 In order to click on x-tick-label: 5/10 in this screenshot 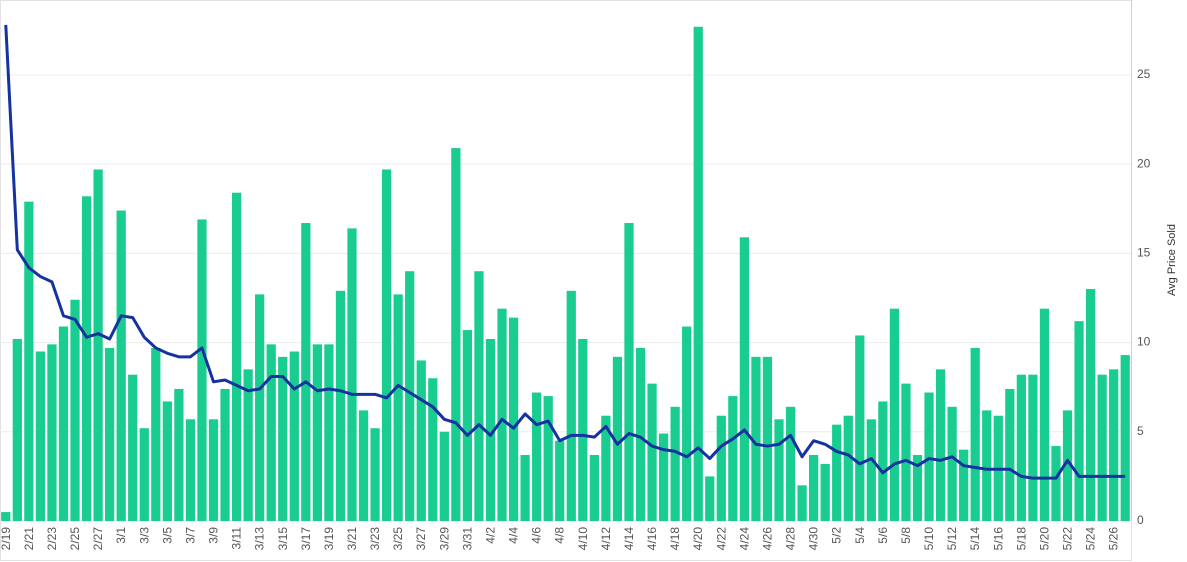, I will do `click(929, 539)`.